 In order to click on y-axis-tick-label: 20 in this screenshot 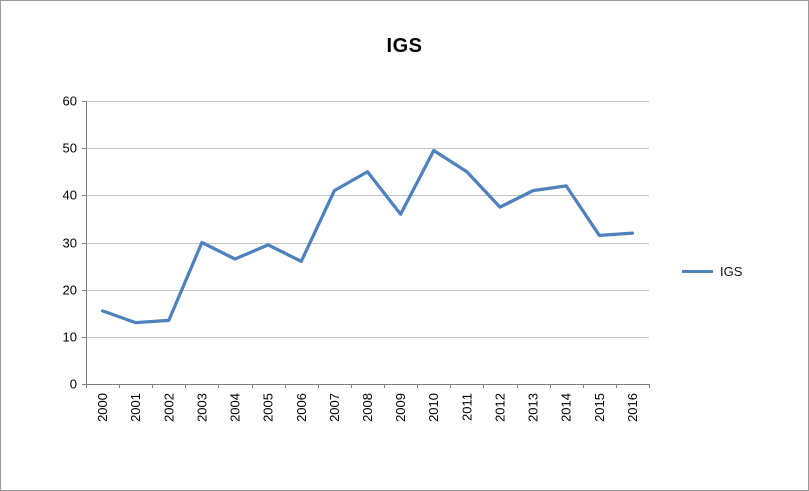, I will do `click(70, 290)`.